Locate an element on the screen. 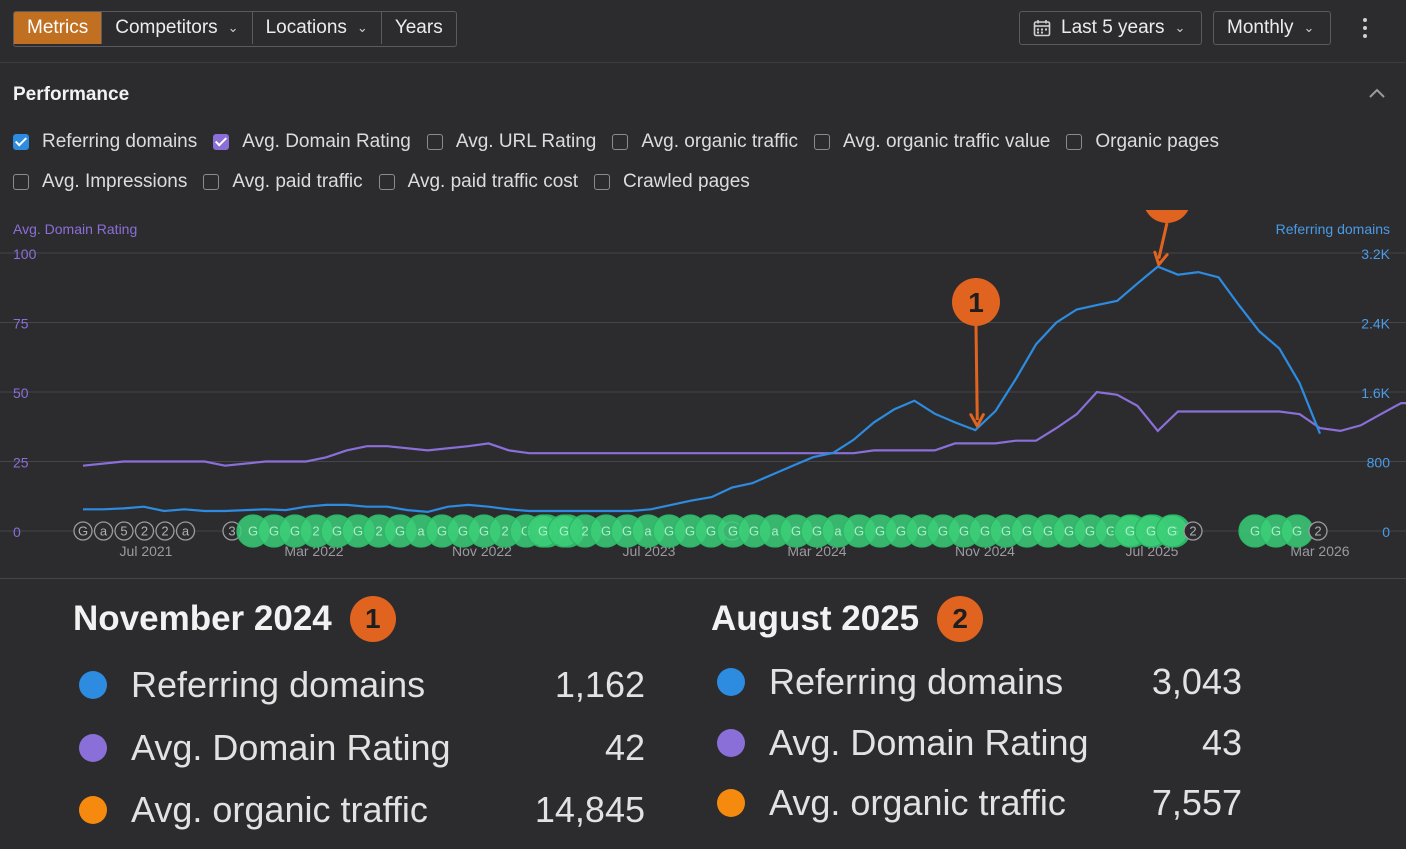 Image resolution: width=1406 pixels, height=849 pixels. checkbox-label: Avg. paid traffic is located at coordinates (297, 181).